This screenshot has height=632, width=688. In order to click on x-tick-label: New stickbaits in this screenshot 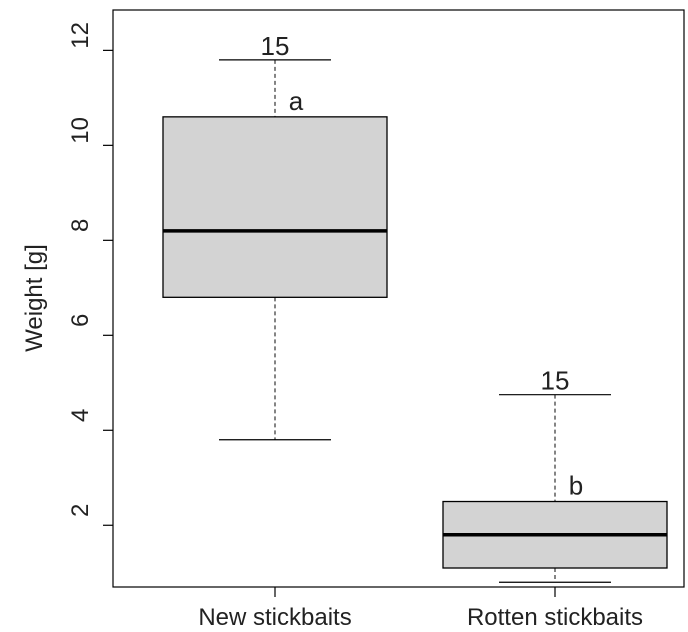, I will do `click(274, 617)`.